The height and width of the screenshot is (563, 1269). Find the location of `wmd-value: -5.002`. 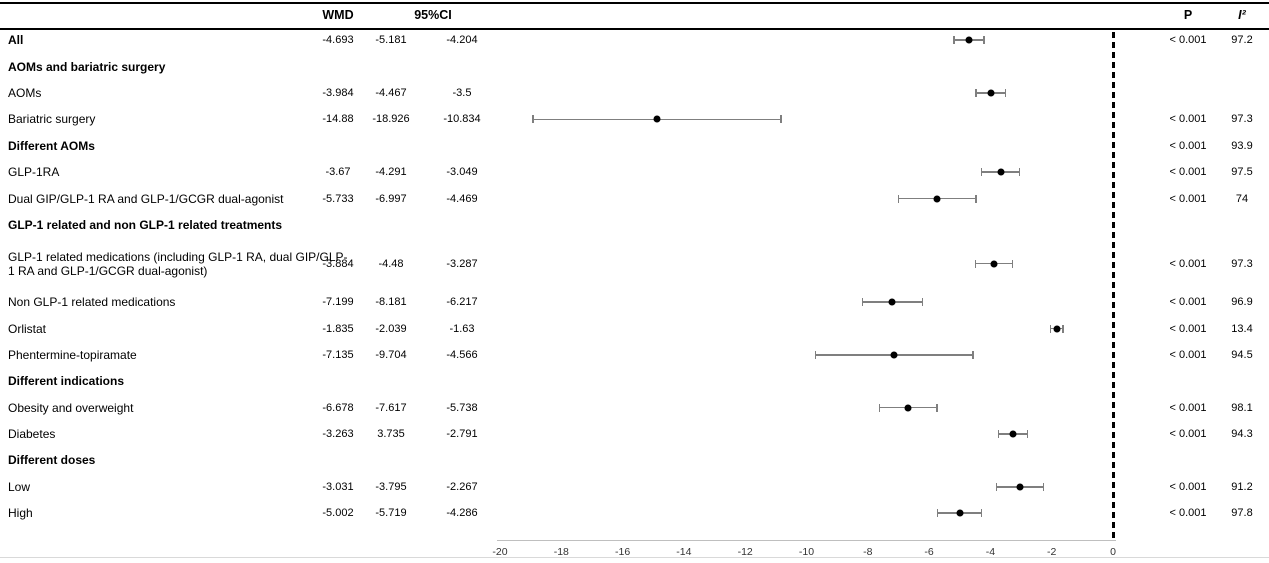

wmd-value: -5.002 is located at coordinates (338, 513).